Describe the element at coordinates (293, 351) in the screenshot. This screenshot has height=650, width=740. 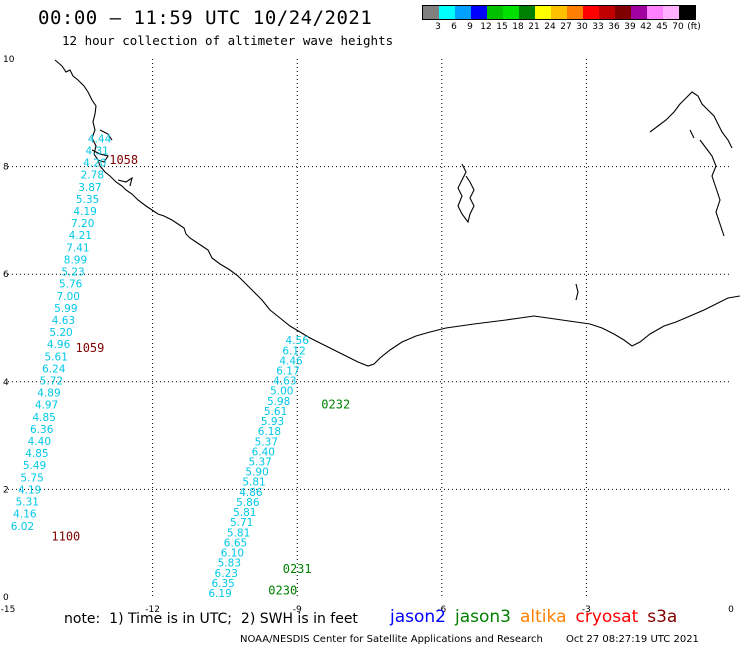
I see `wave-height-value: 6.12` at that location.